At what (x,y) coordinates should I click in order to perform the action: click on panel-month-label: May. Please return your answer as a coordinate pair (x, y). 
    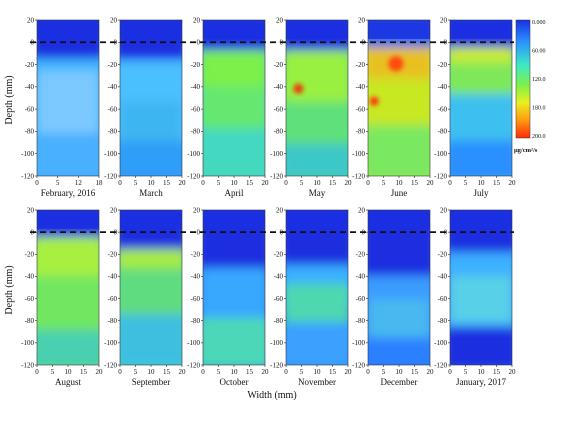
    Looking at the image, I should click on (317, 193).